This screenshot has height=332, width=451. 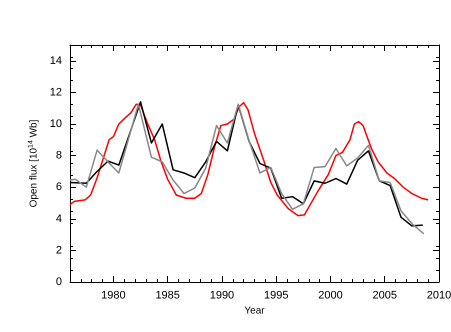 What do you see at coordinates (59, 218) in the screenshot?
I see `y-tick-label: 4` at bounding box center [59, 218].